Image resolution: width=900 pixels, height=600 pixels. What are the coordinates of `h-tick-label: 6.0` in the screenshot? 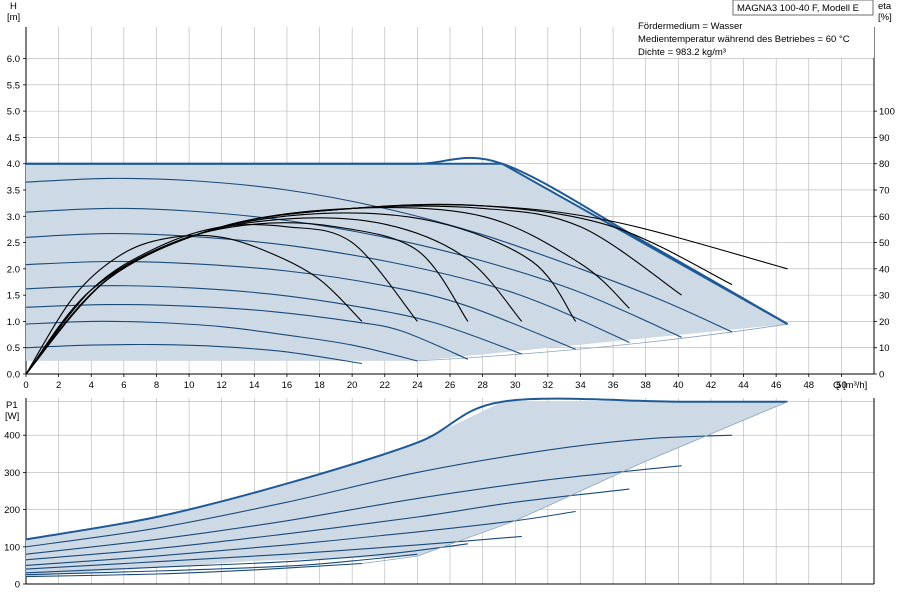 It's located at (13, 59).